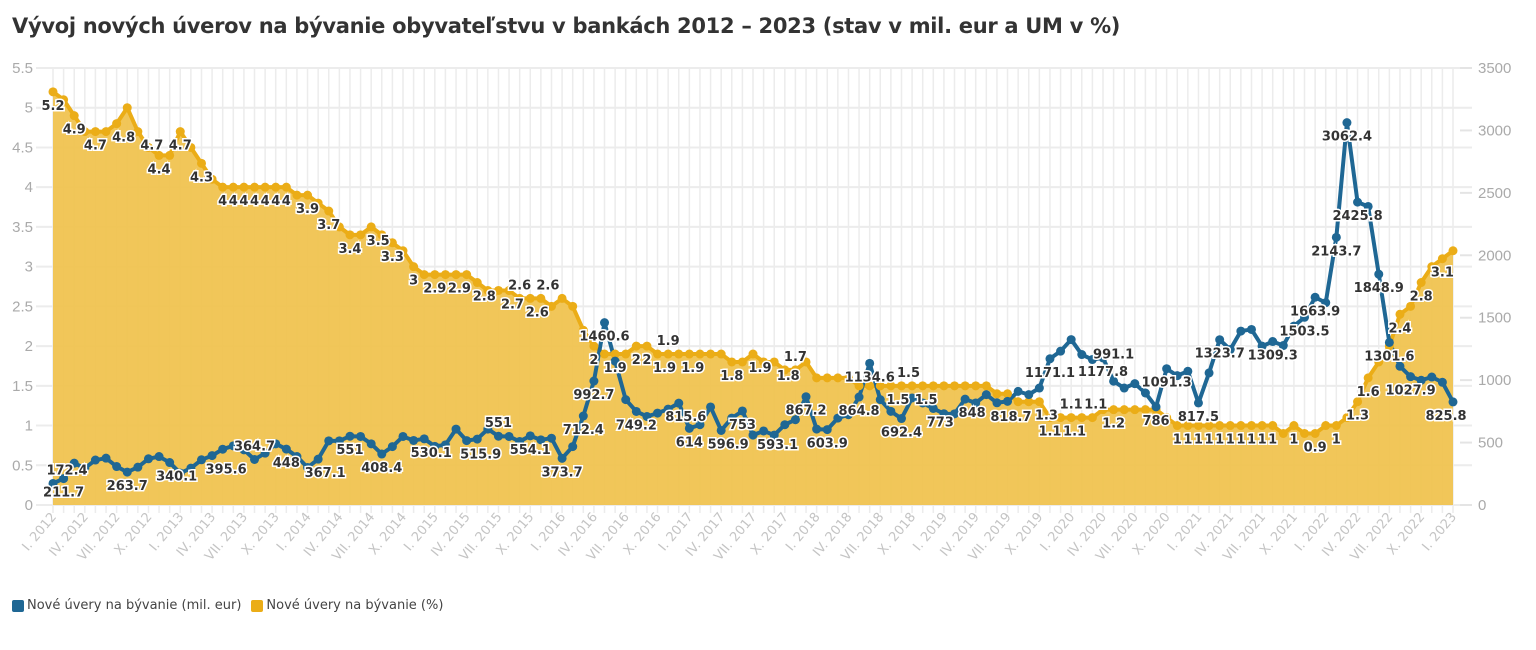 This screenshot has height=650, width=1536. What do you see at coordinates (243, 201) in the screenshot?
I see `pct-data-label: 4` at bounding box center [243, 201].